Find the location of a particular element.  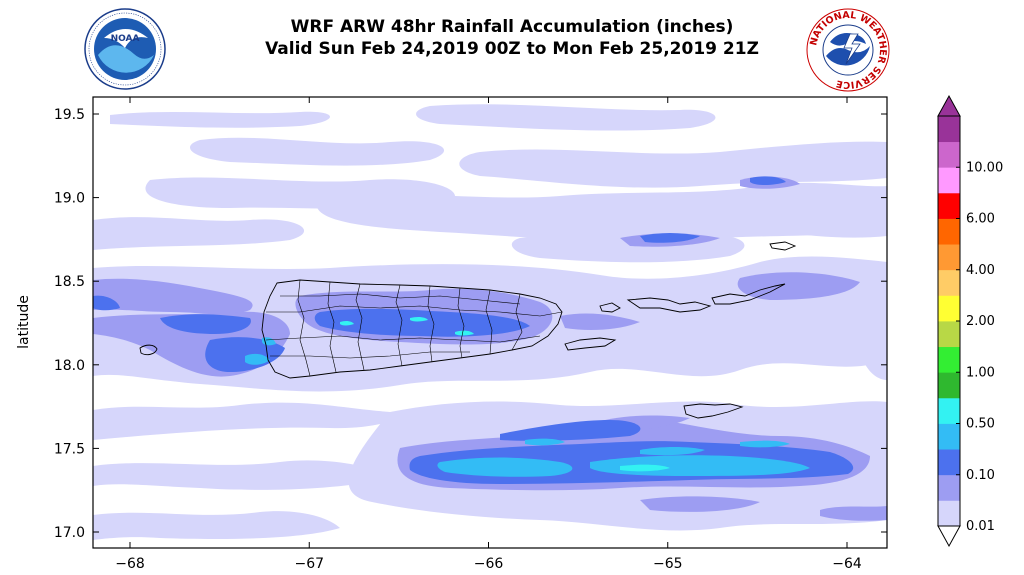

colorbar-label: 0.10 is located at coordinates (980, 475).